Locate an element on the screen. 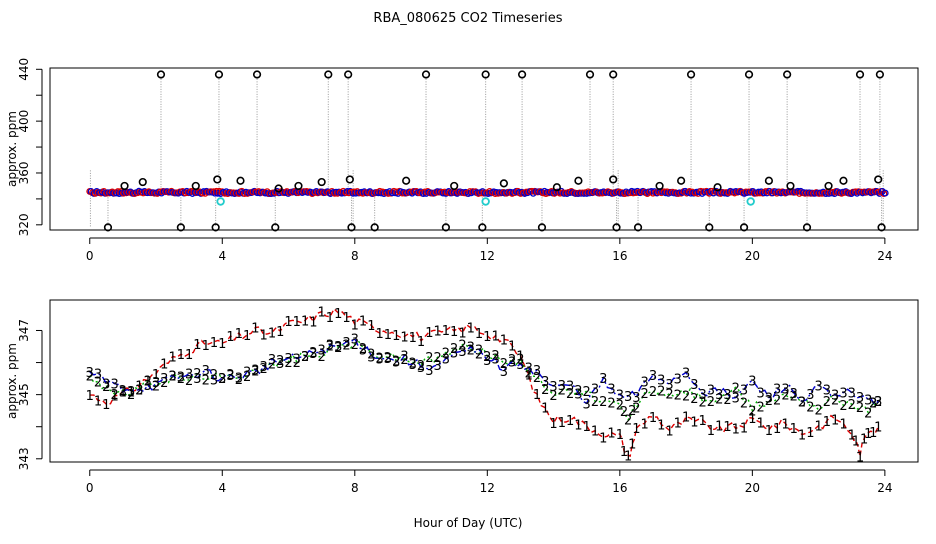  y-tick-label: 440 is located at coordinates (24, 69).